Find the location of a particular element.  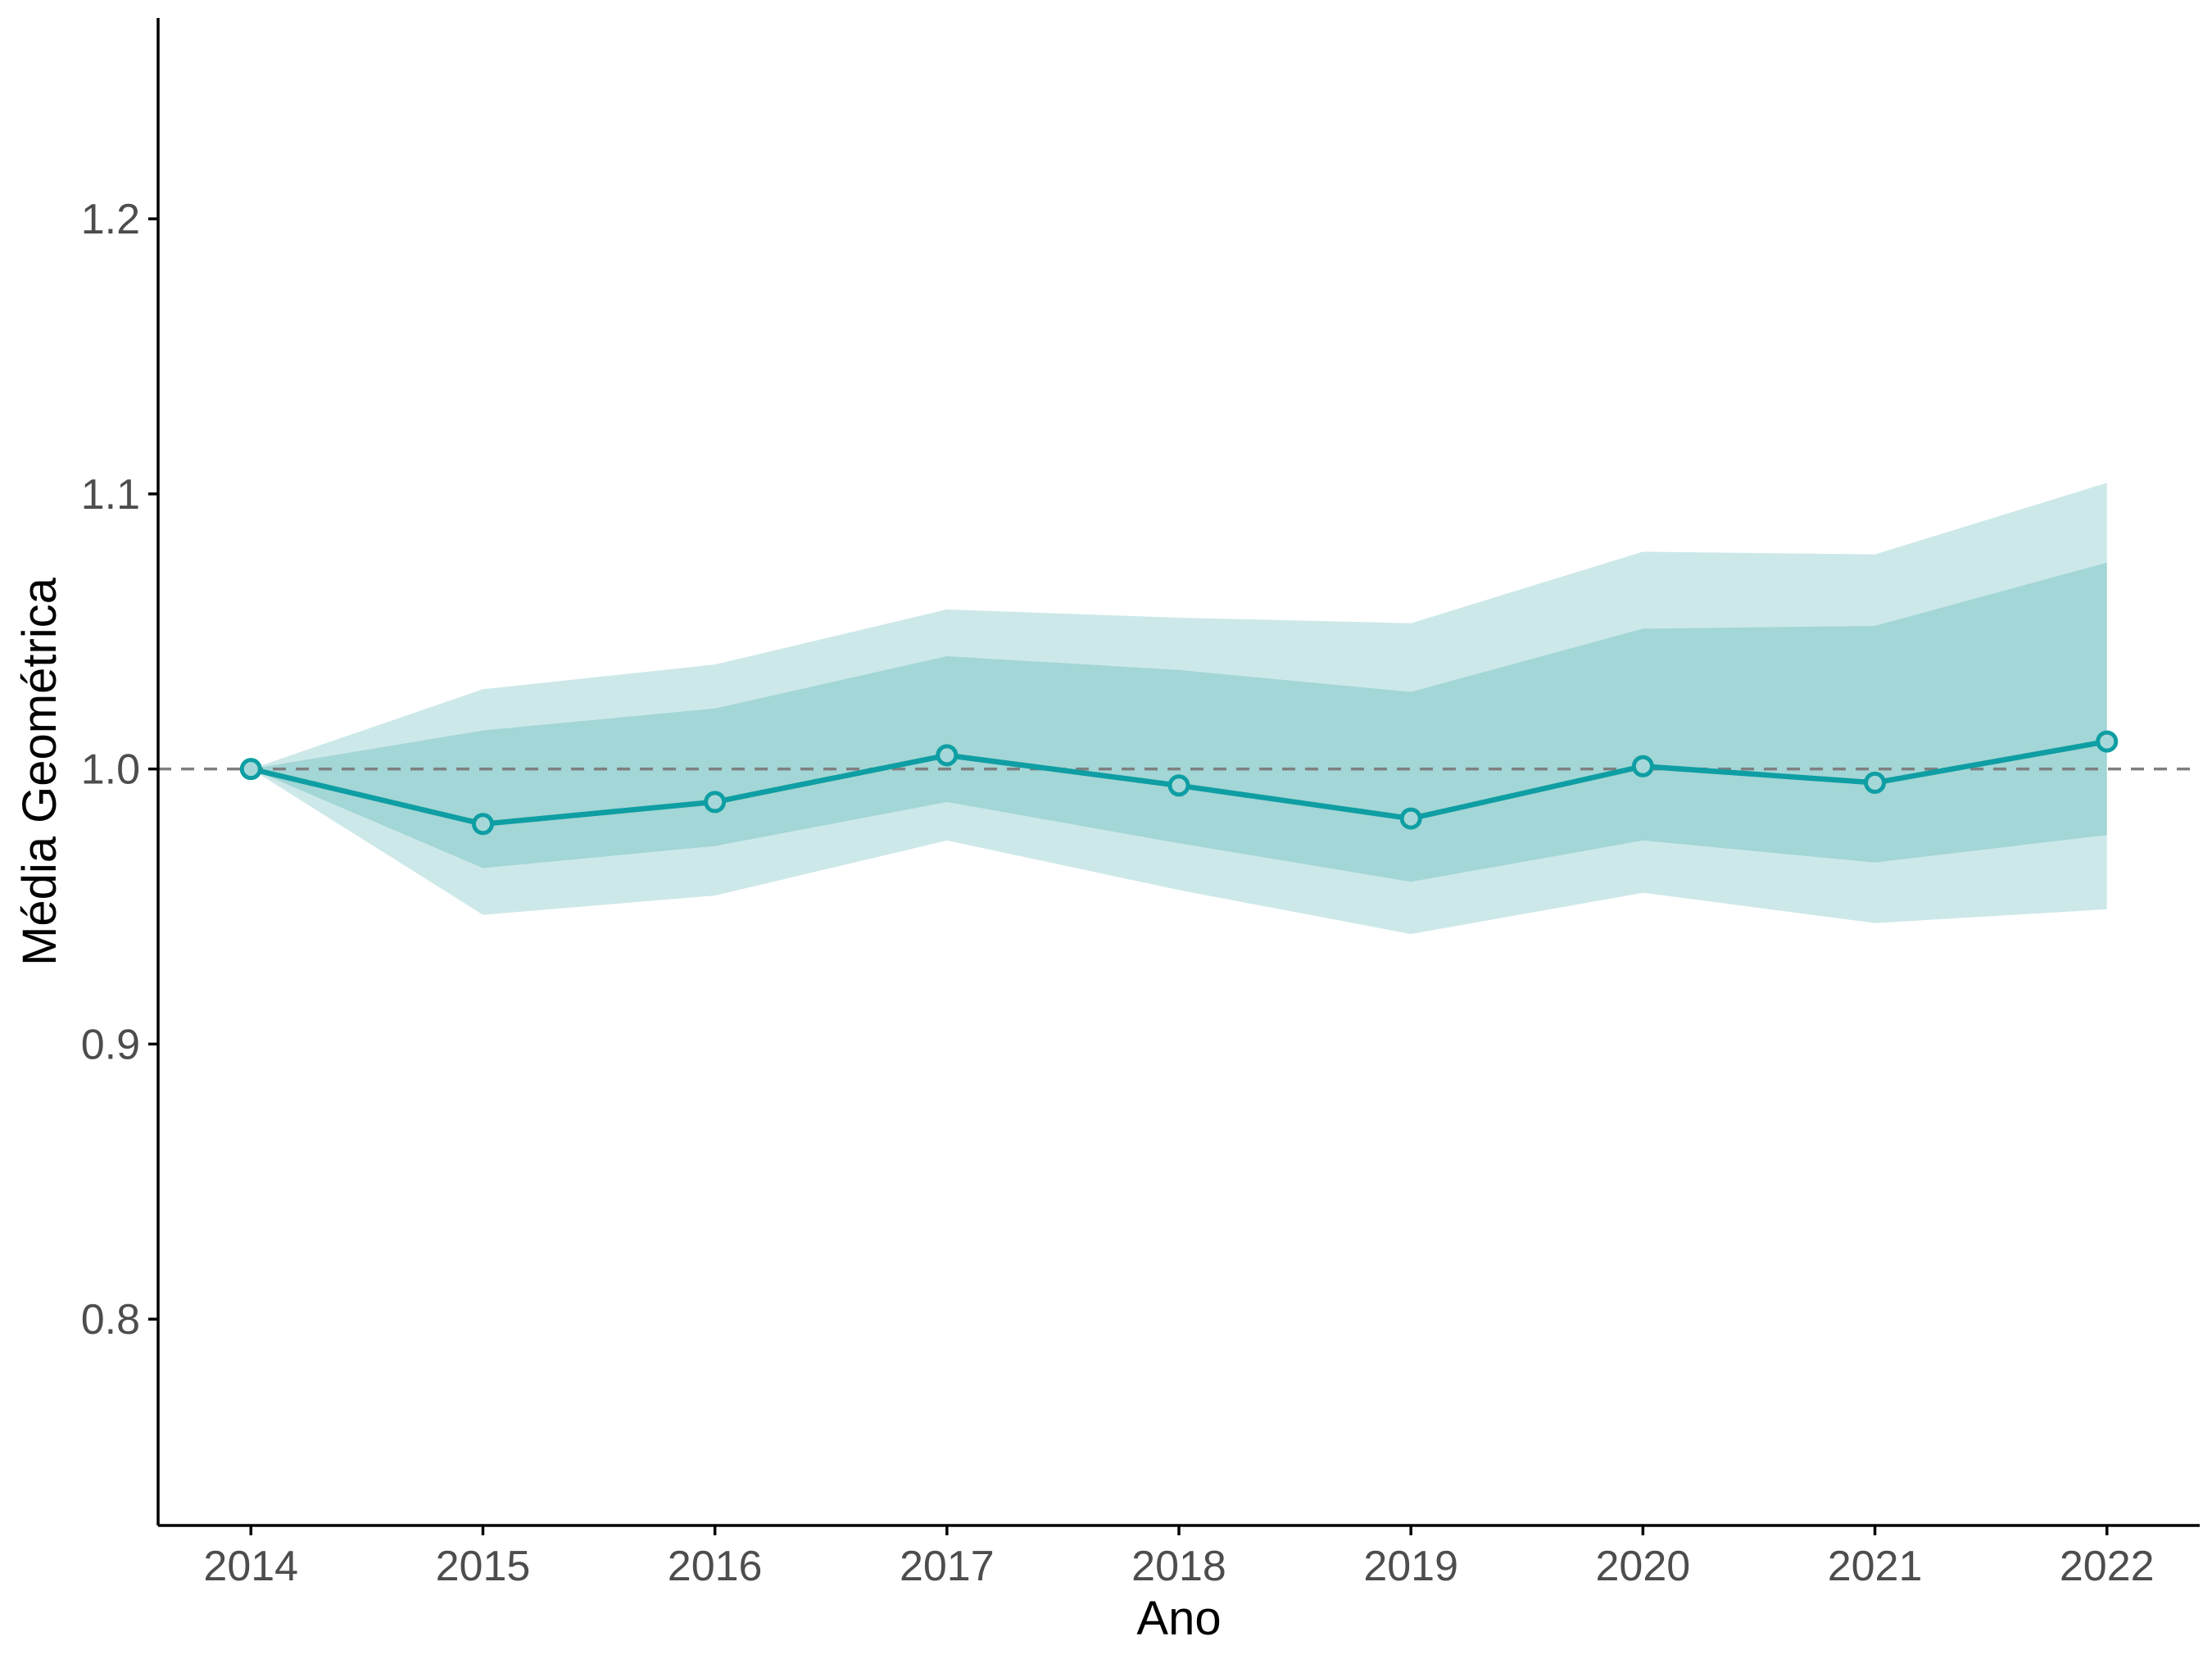

x-tick-label: 2017 is located at coordinates (947, 1566).